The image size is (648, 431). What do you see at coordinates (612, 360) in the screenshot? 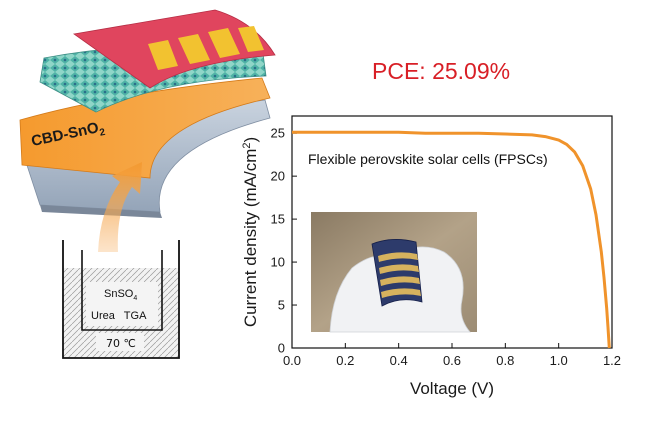
I see `x-tick-label: 1.2` at bounding box center [612, 360].